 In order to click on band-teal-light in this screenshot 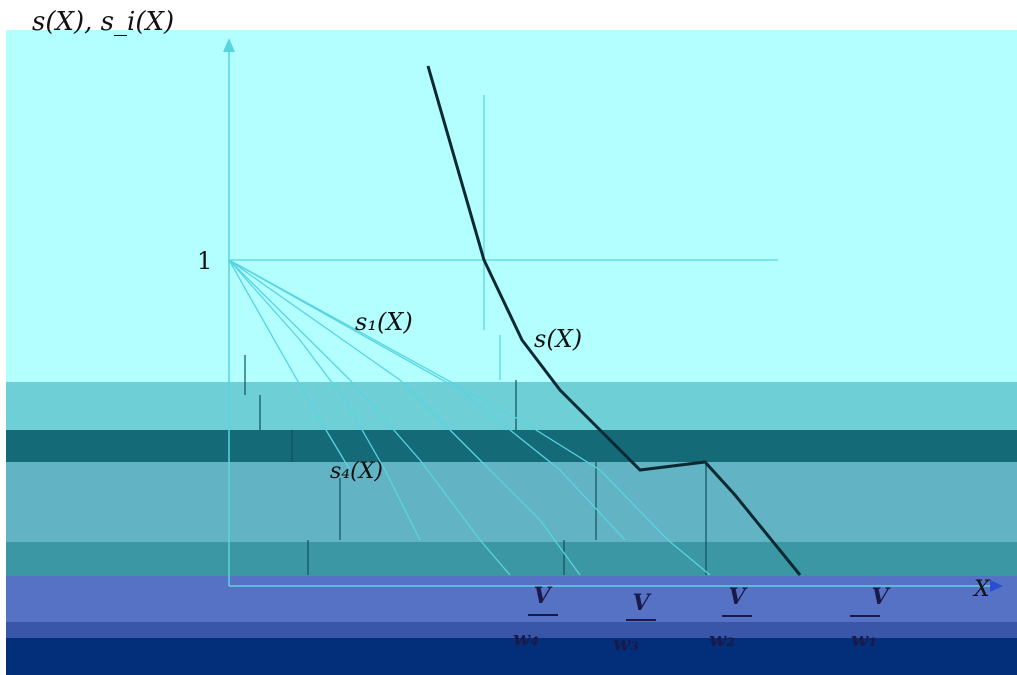, I will do `click(511, 406)`.